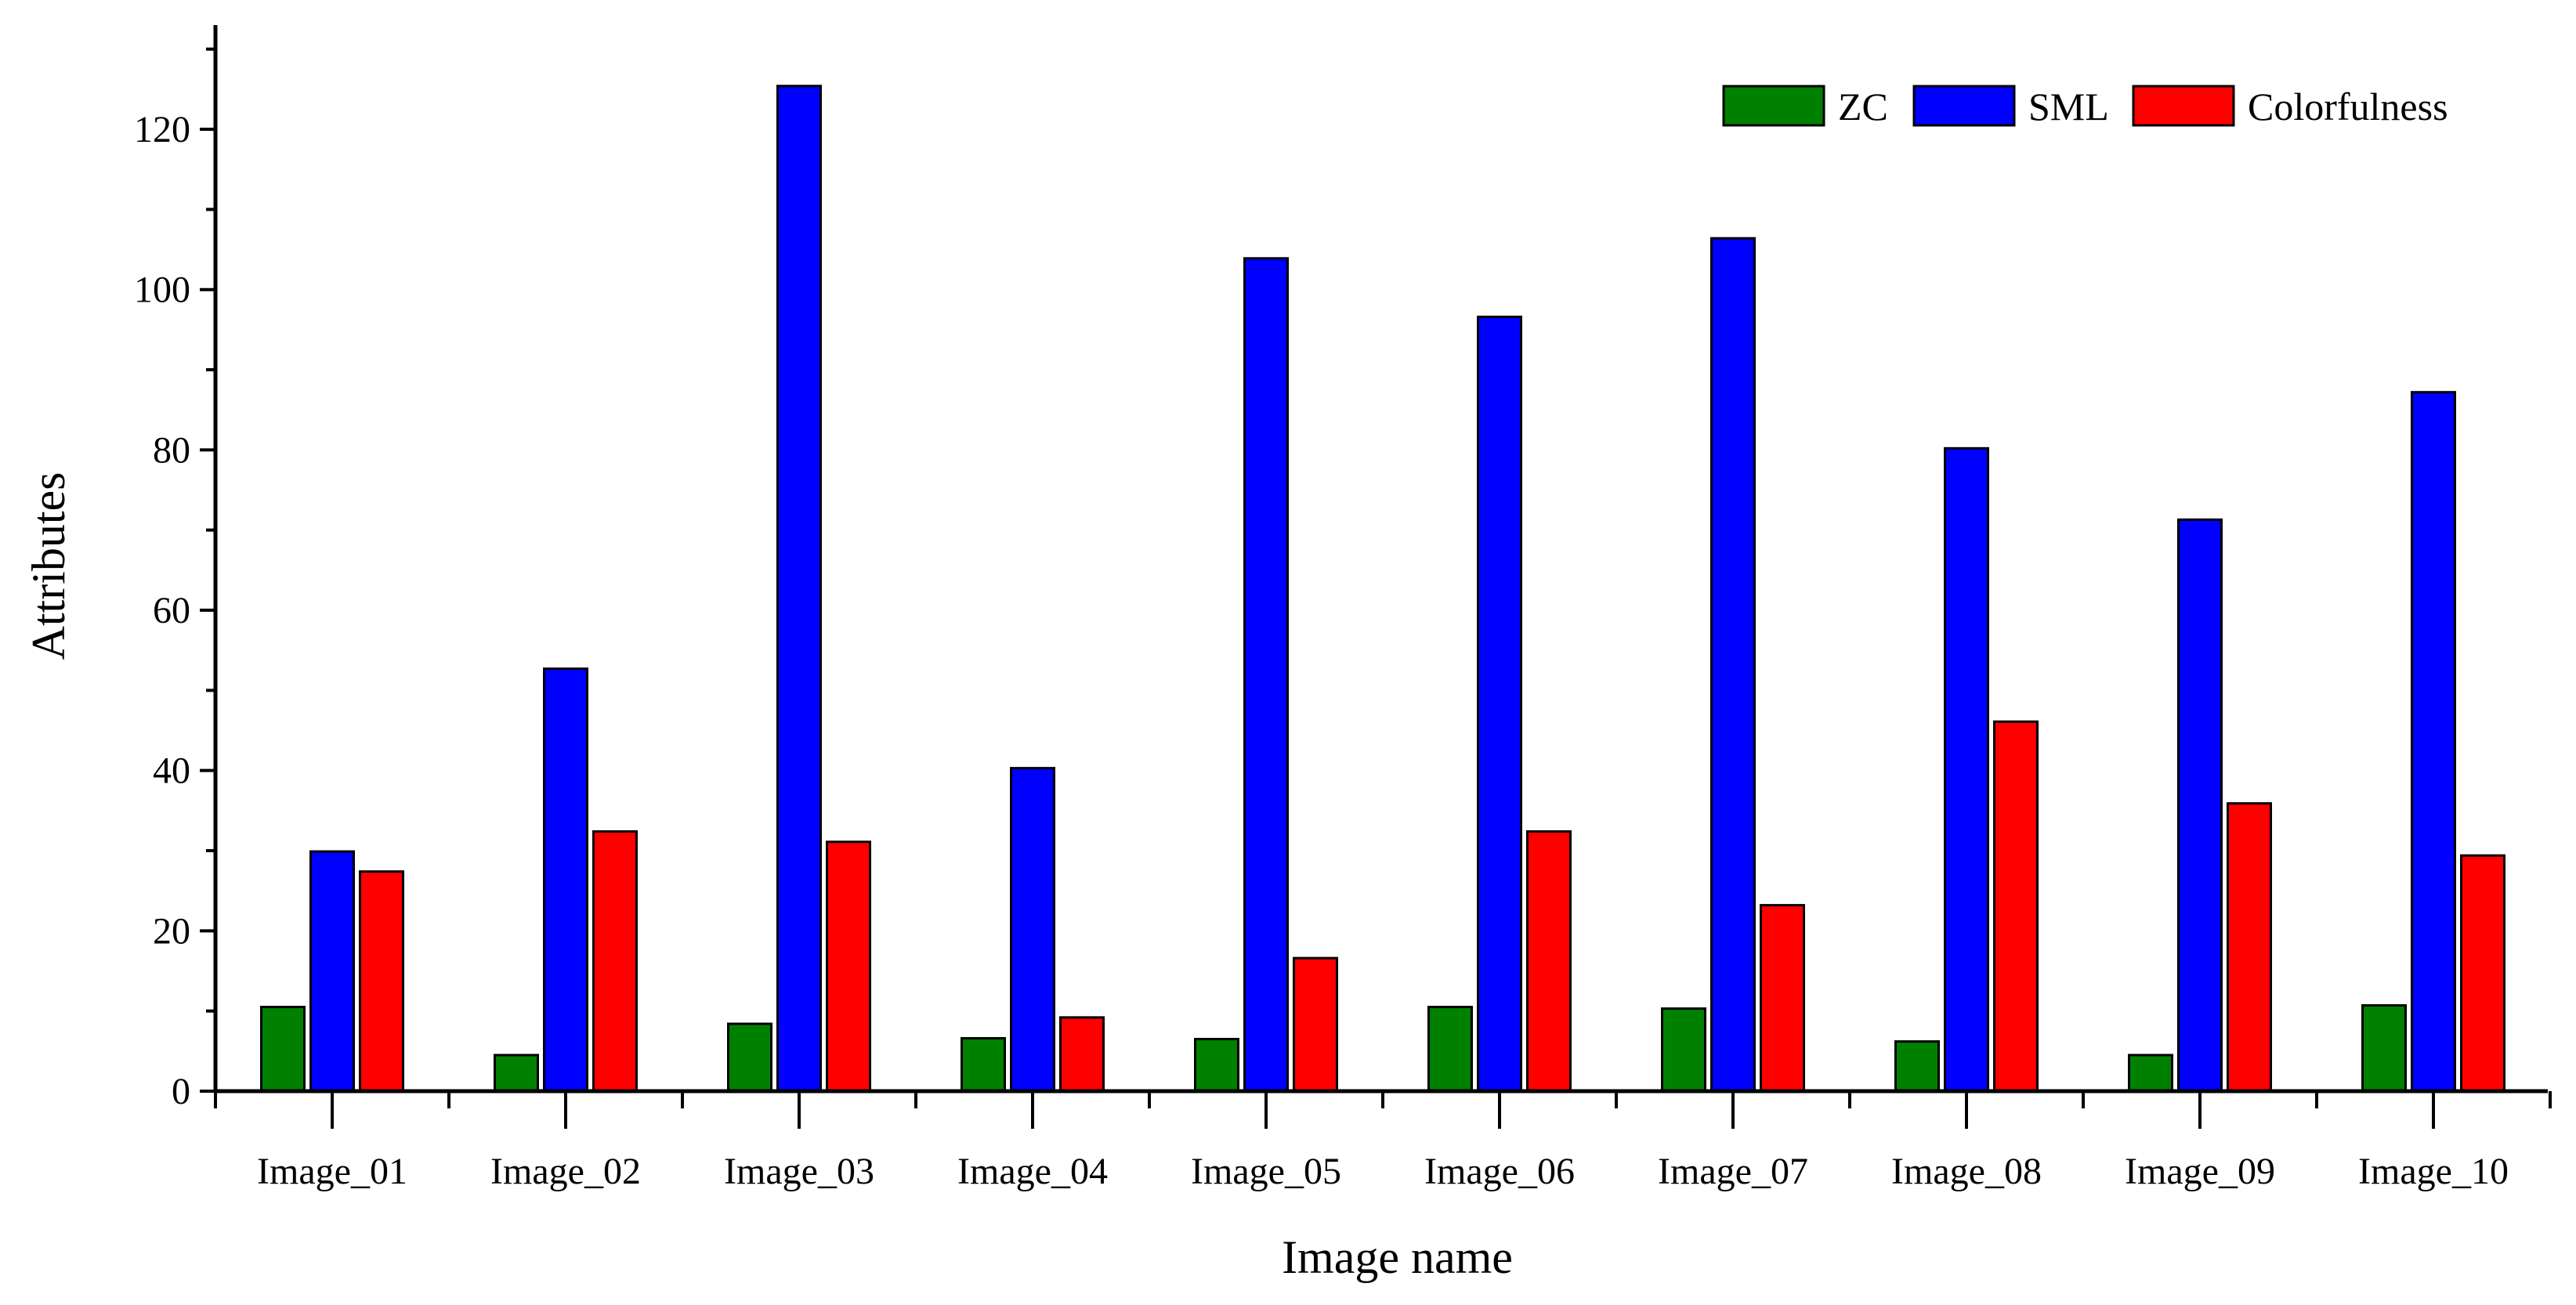 Image resolution: width=2576 pixels, height=1305 pixels. I want to click on legend: ZC SML Colorfulness, so click(2085, 106).